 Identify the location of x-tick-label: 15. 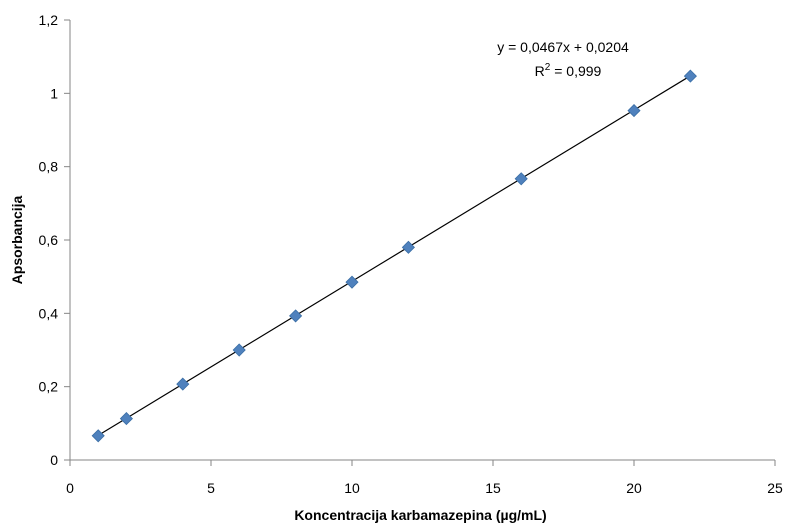
(493, 488).